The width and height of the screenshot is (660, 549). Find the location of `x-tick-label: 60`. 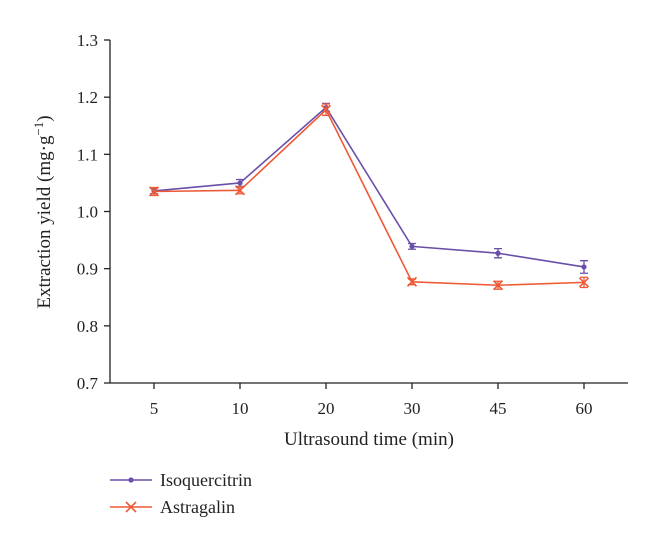

x-tick-label: 60 is located at coordinates (584, 408).